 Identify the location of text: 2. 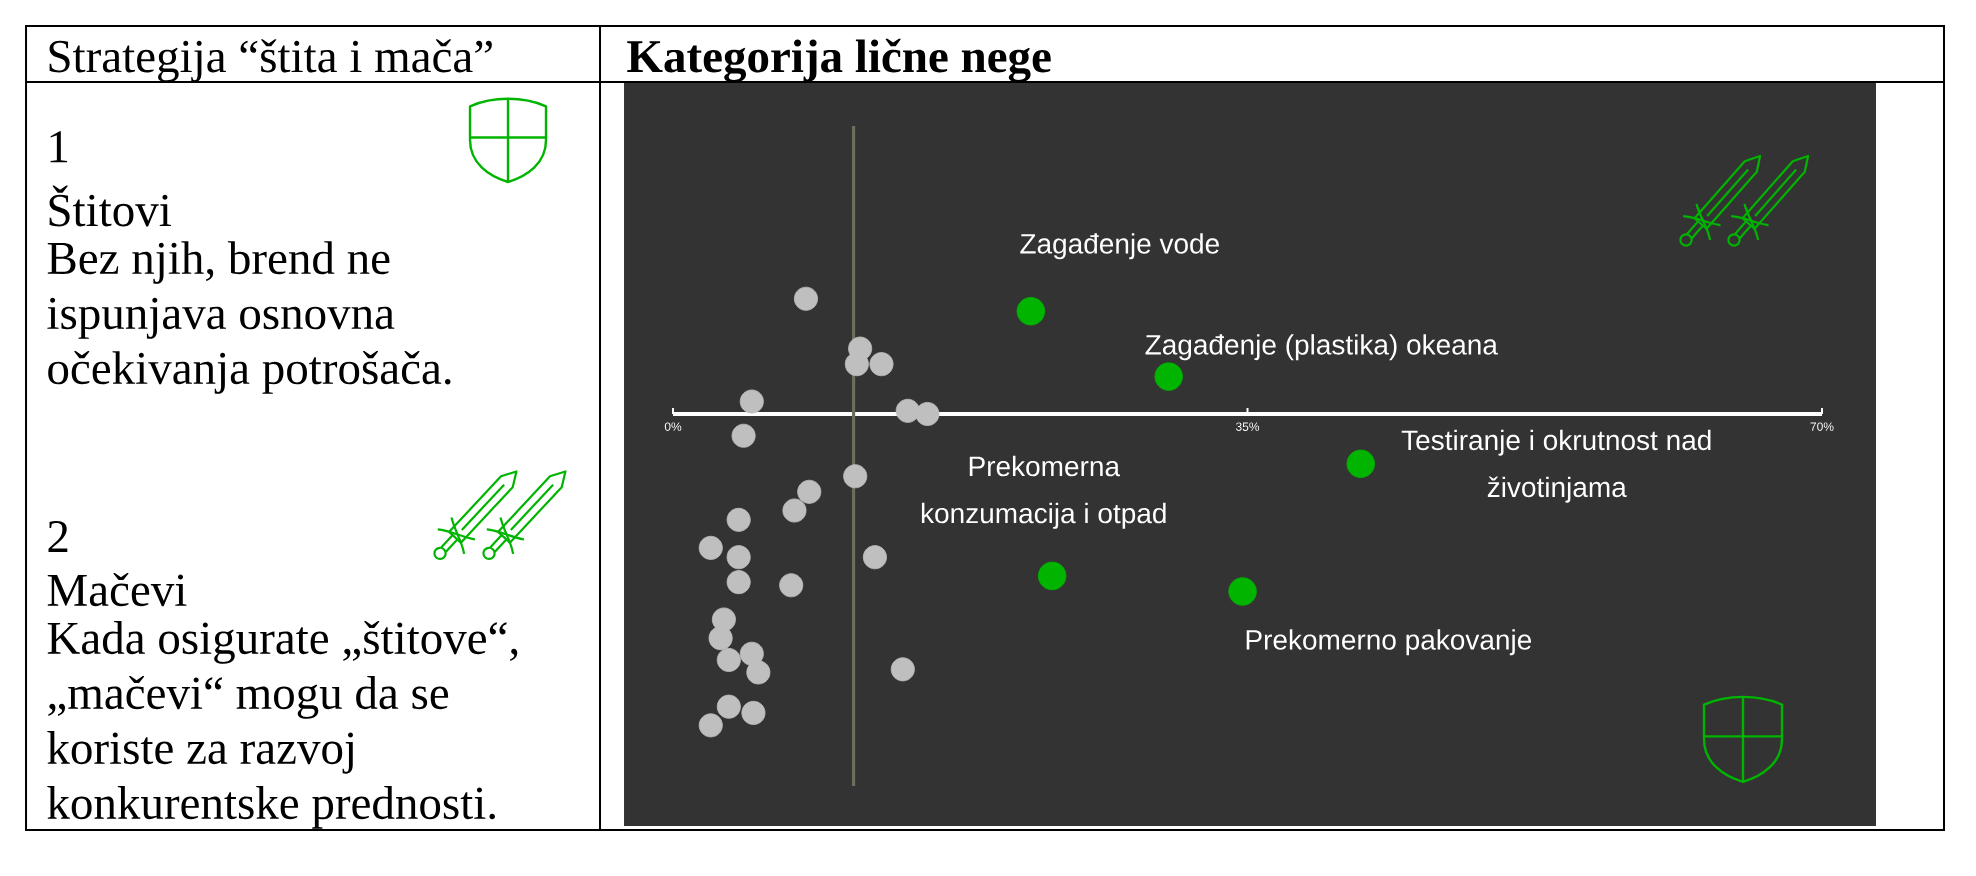
(58, 536).